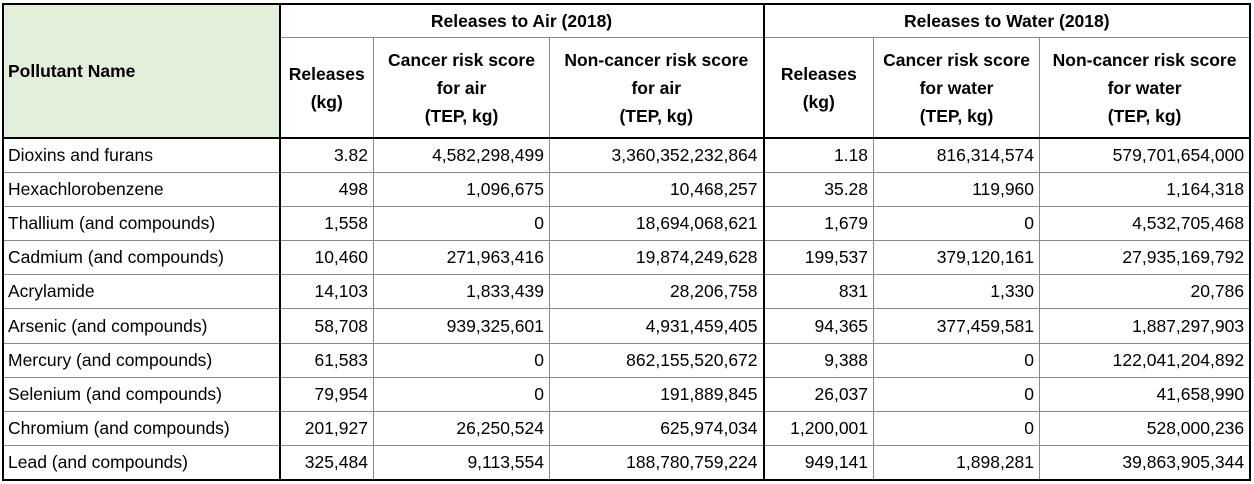  What do you see at coordinates (1007, 21) in the screenshot?
I see `water-releases-group-header: Releases to Water (2018)` at bounding box center [1007, 21].